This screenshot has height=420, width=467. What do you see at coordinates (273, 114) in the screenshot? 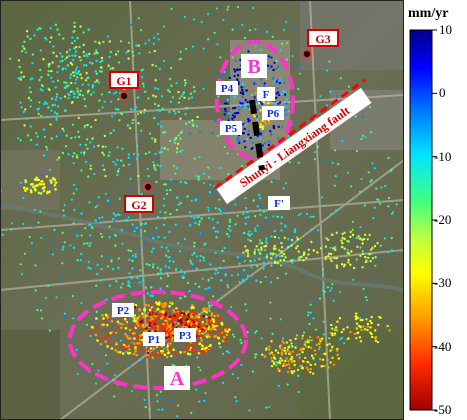
I see `point-label-p6-text: P6` at bounding box center [273, 114].